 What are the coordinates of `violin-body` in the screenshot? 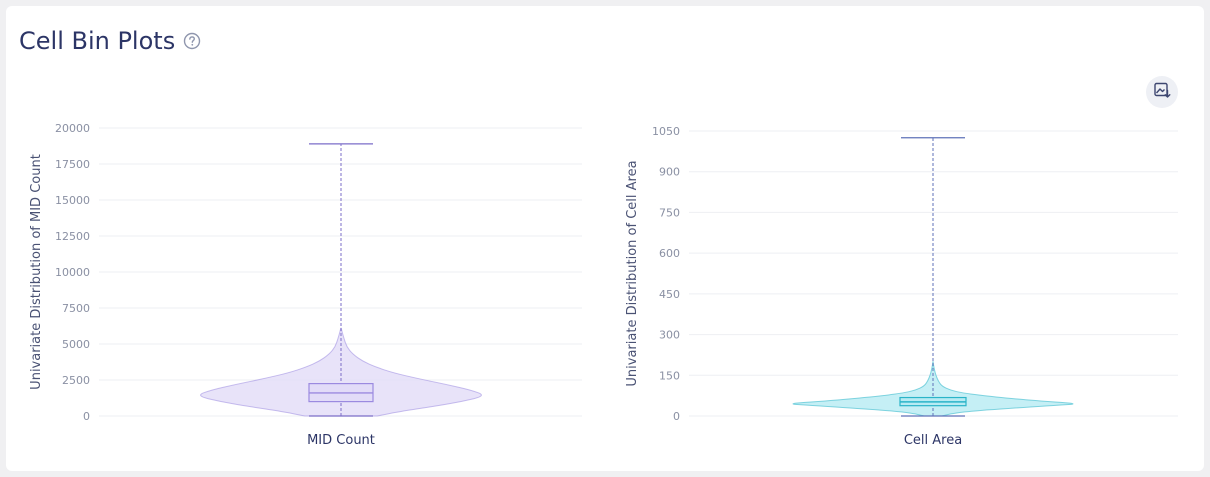 It's located at (341, 372).